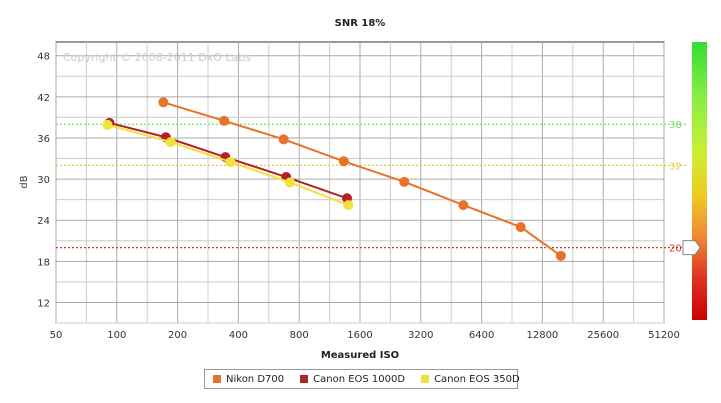  What do you see at coordinates (481, 335) in the screenshot?
I see `x-tick-label: 6400` at bounding box center [481, 335].